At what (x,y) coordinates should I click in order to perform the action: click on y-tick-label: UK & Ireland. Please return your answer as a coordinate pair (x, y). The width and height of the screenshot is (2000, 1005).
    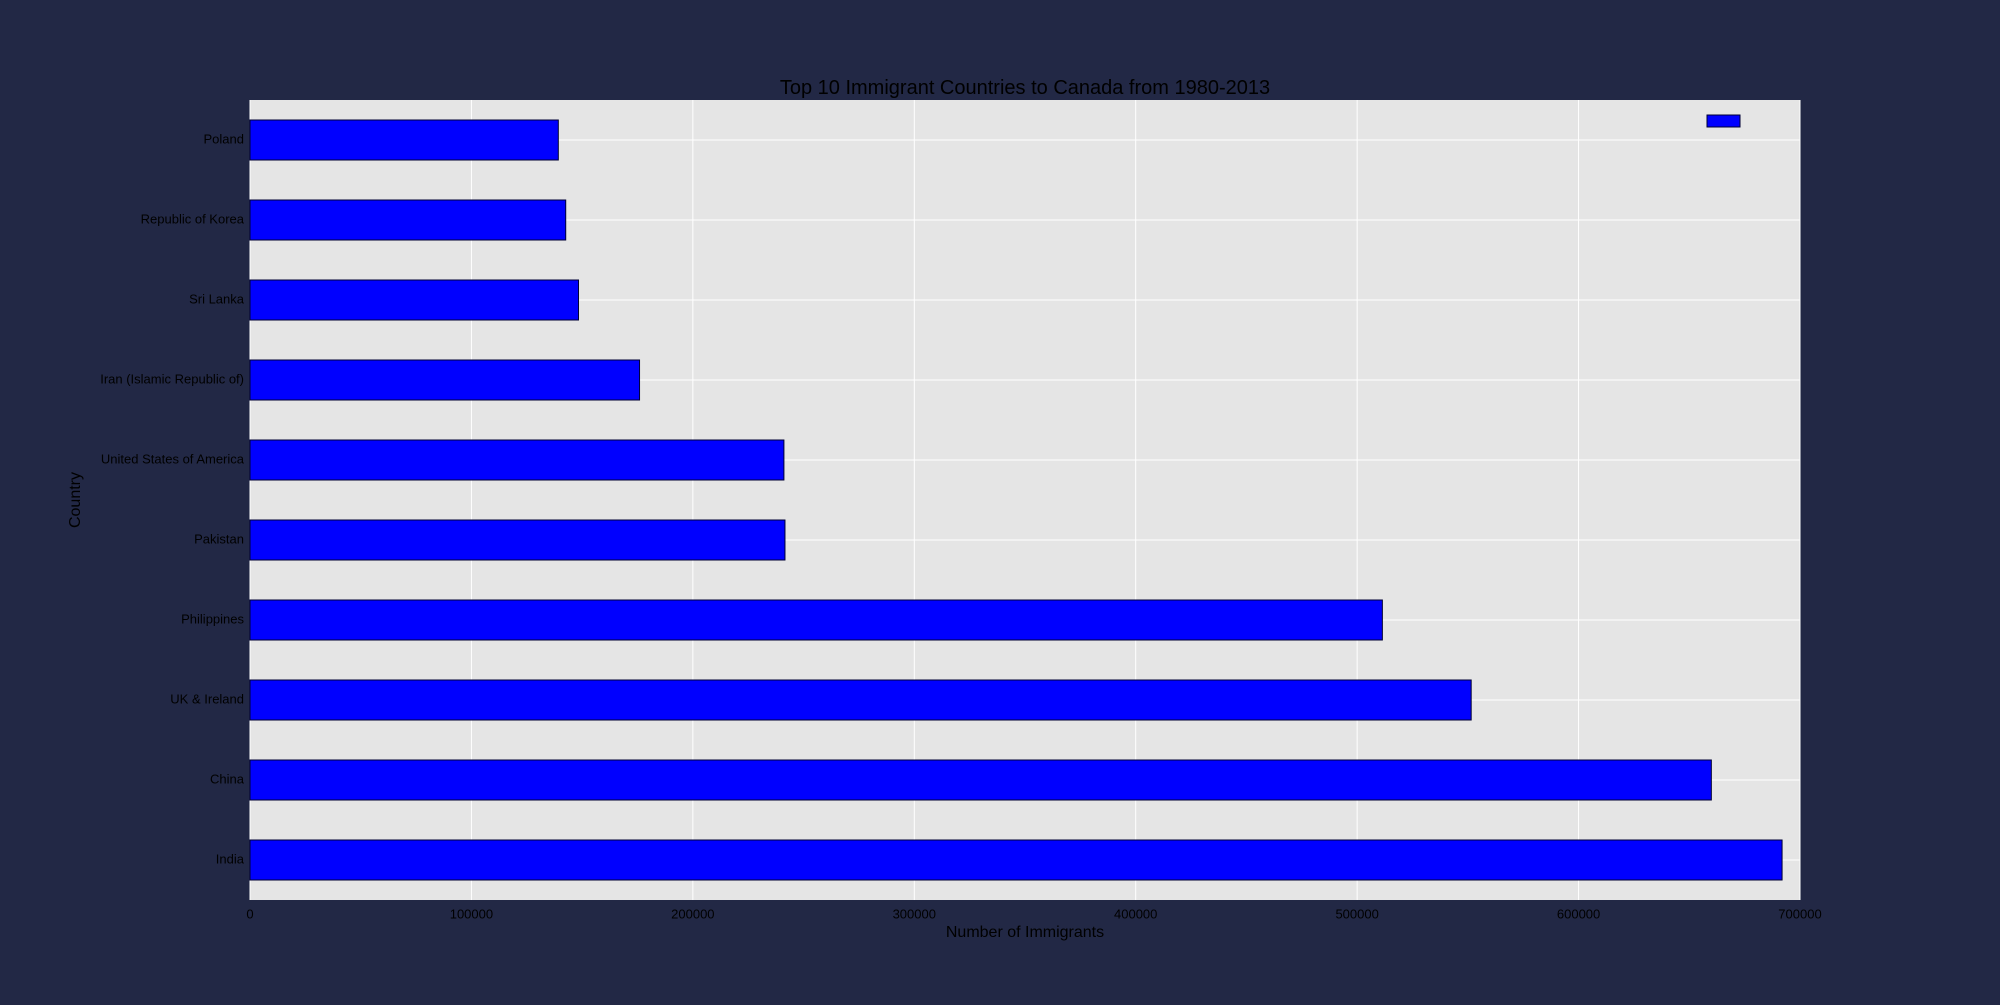
    Looking at the image, I should click on (207, 698).